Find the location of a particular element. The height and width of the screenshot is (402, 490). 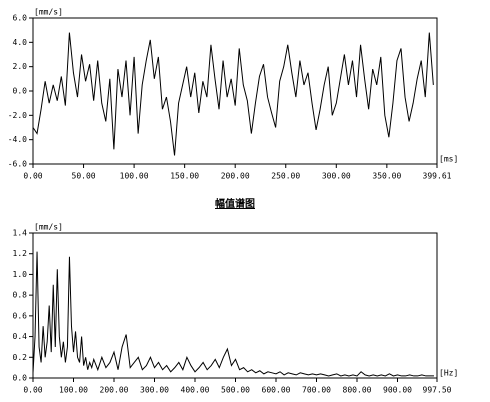

x-tick-label: 399.61 is located at coordinates (437, 176).